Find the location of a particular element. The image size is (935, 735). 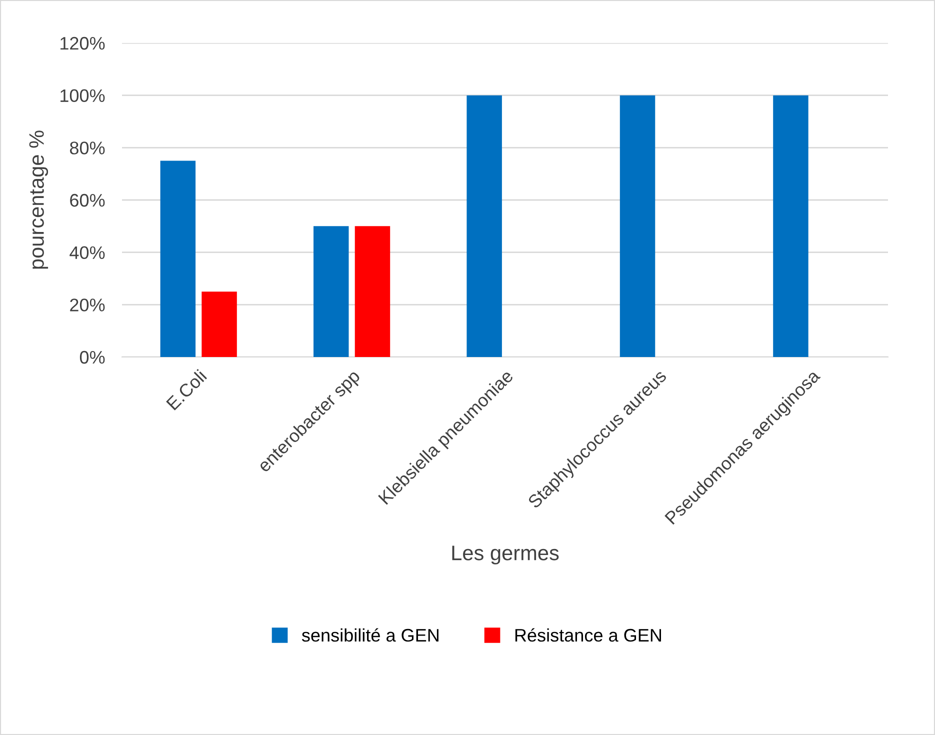

legend-label: Résistance a GEN is located at coordinates (588, 635).